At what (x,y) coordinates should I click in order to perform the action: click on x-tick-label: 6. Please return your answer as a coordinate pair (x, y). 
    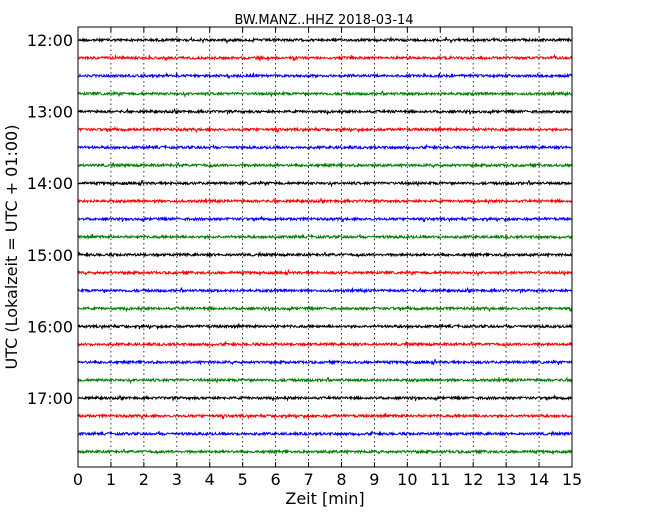
    Looking at the image, I should click on (276, 479).